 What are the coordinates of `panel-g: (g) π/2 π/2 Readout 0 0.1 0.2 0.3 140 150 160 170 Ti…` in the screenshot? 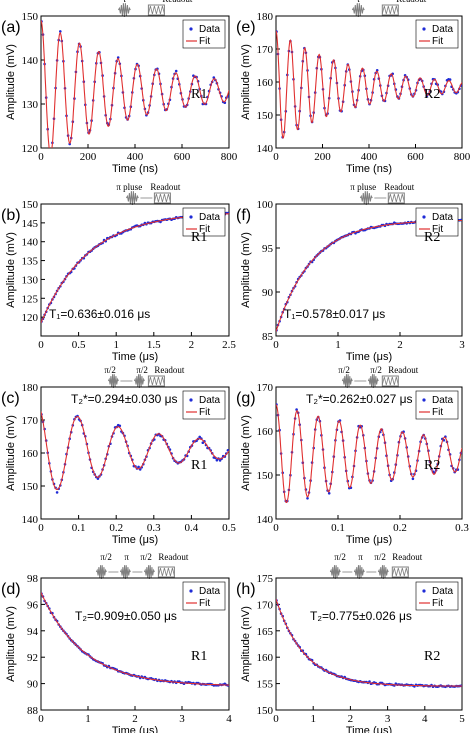 It's located at (352, 455).